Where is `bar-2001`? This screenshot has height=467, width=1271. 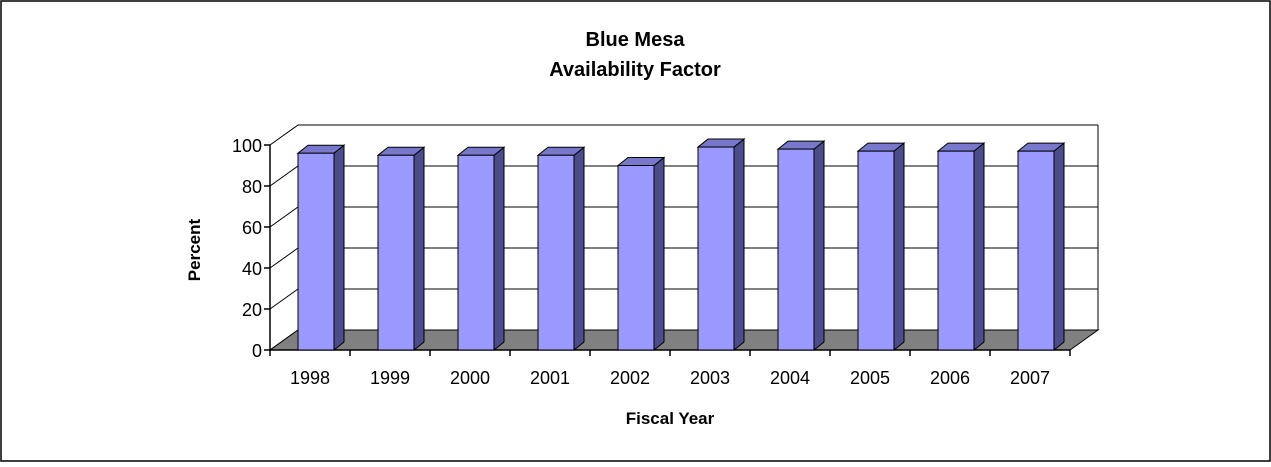 bar-2001 is located at coordinates (556, 252).